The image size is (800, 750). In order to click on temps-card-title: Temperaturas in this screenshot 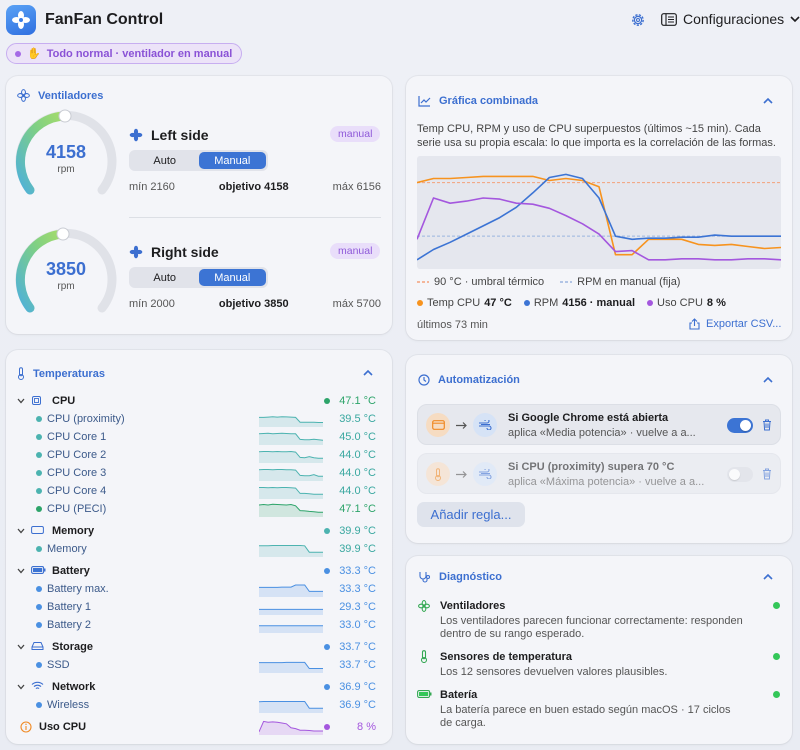, I will do `click(61, 373)`.